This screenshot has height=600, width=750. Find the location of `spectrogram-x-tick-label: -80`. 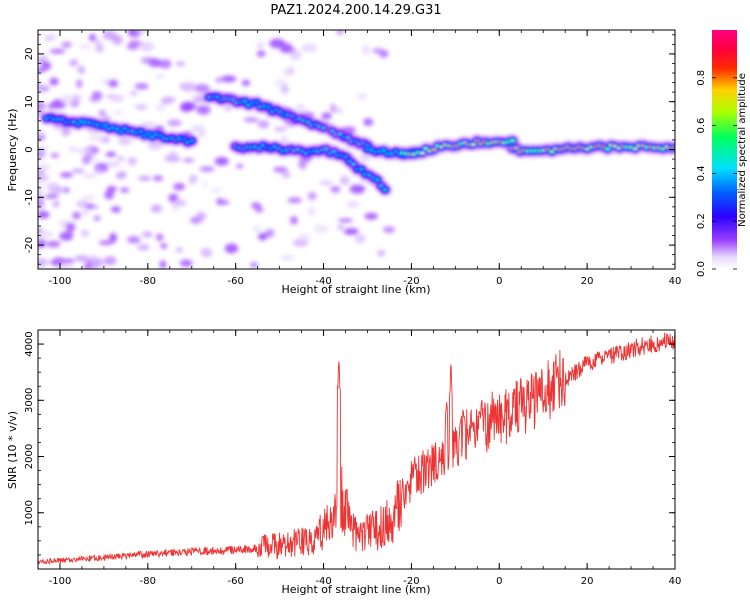

spectrogram-x-tick-label: -80 is located at coordinates (148, 281).